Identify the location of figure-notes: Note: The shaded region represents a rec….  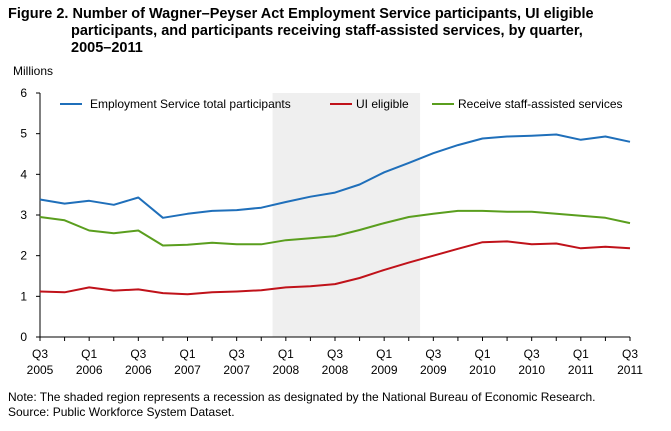
(301, 405).